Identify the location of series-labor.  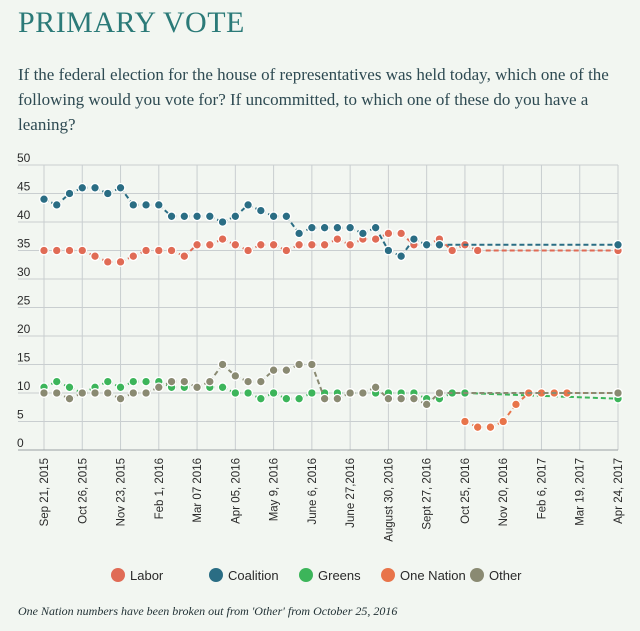
(331, 247).